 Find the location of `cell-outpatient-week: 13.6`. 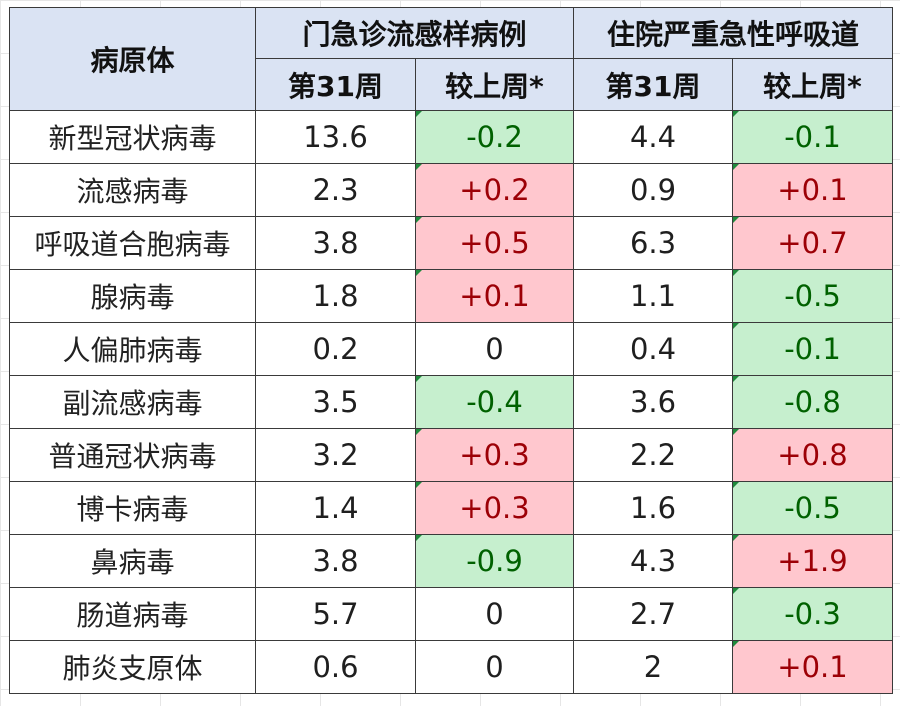

cell-outpatient-week: 13.6 is located at coordinates (335, 137).